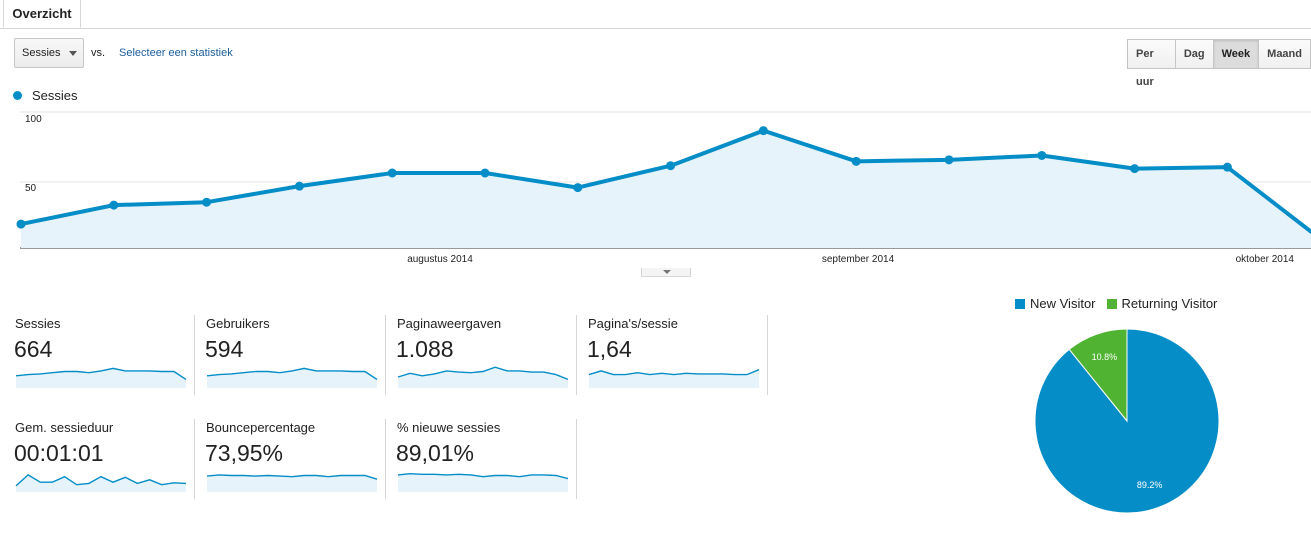 This screenshot has height=551, width=1311. What do you see at coordinates (1284, 54) in the screenshot?
I see `range-maand-button: Maand` at bounding box center [1284, 54].